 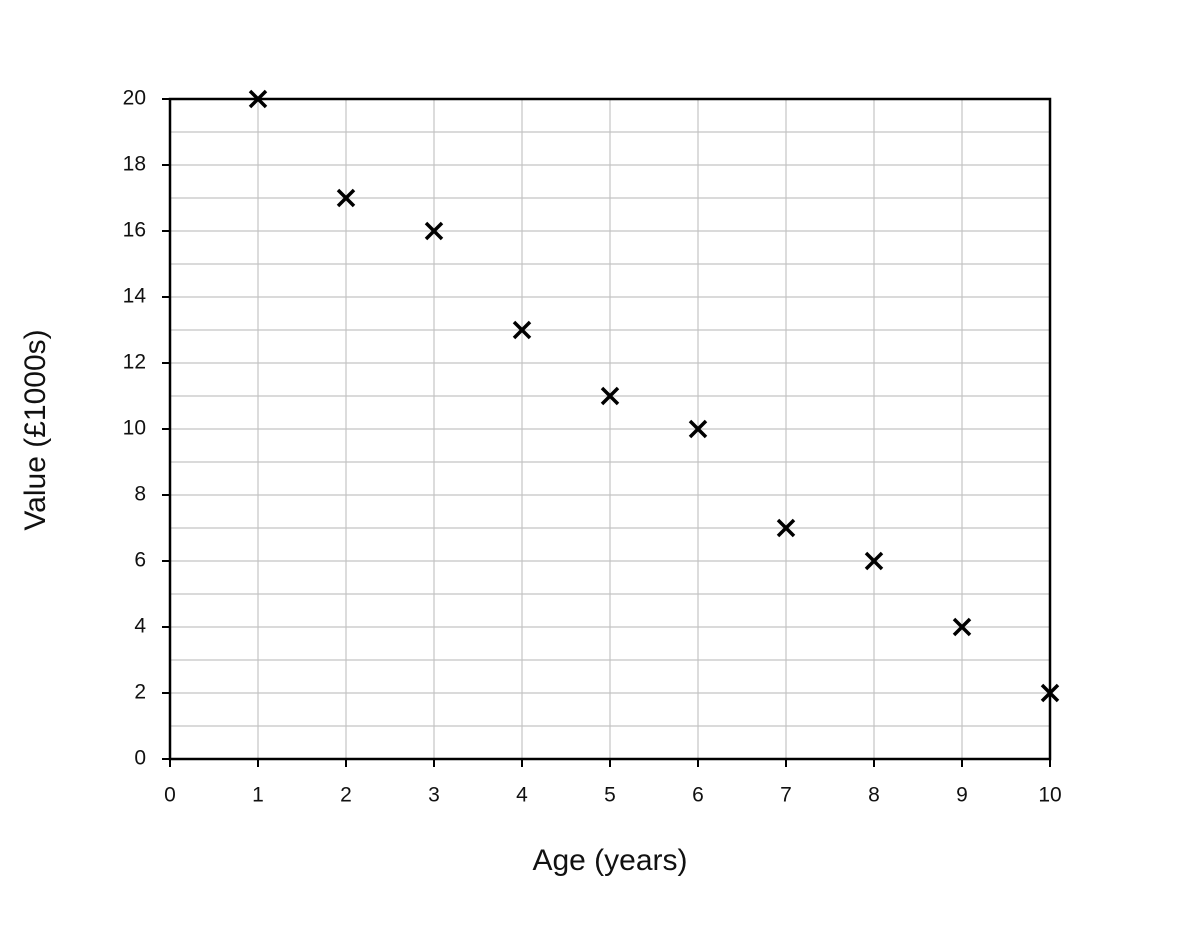 I want to click on y-tick-label: 4, so click(x=140, y=626).